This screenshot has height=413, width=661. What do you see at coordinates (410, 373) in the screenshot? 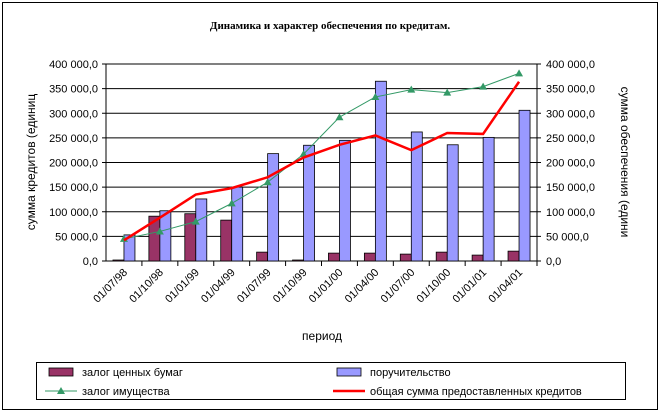
I see `legend-label: поручительство` at bounding box center [410, 373].